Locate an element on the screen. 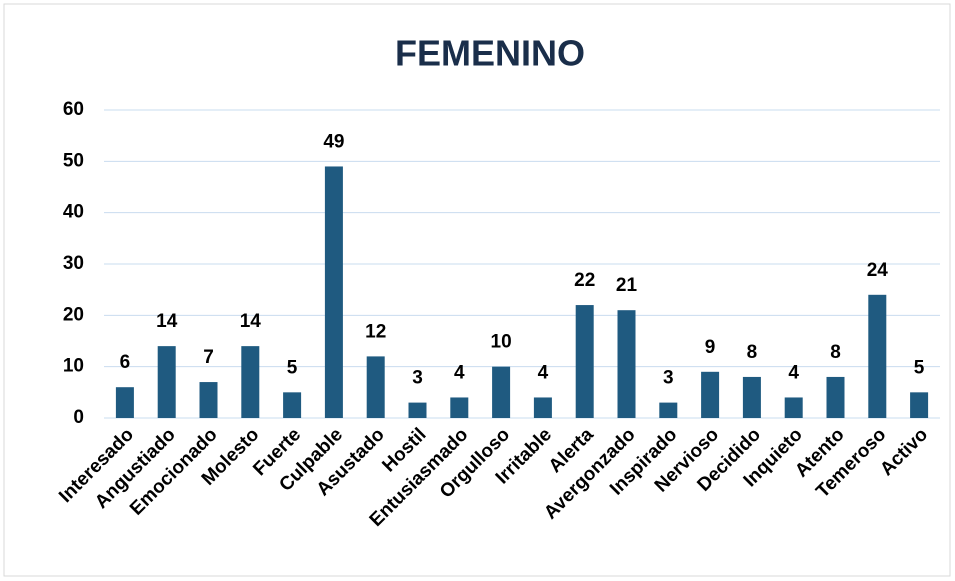 This screenshot has height=581, width=955. data-label: 7 is located at coordinates (208, 357).